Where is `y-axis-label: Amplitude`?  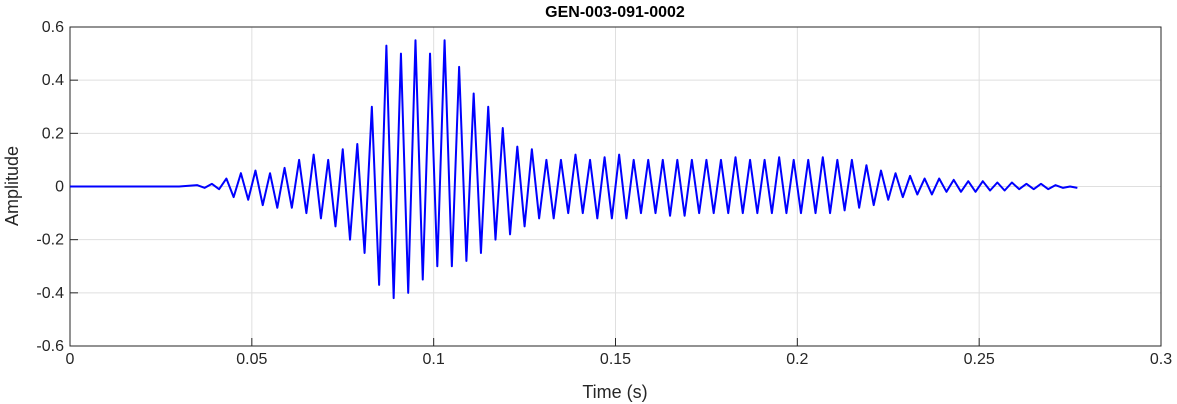
y-axis-label: Amplitude is located at coordinates (12, 186).